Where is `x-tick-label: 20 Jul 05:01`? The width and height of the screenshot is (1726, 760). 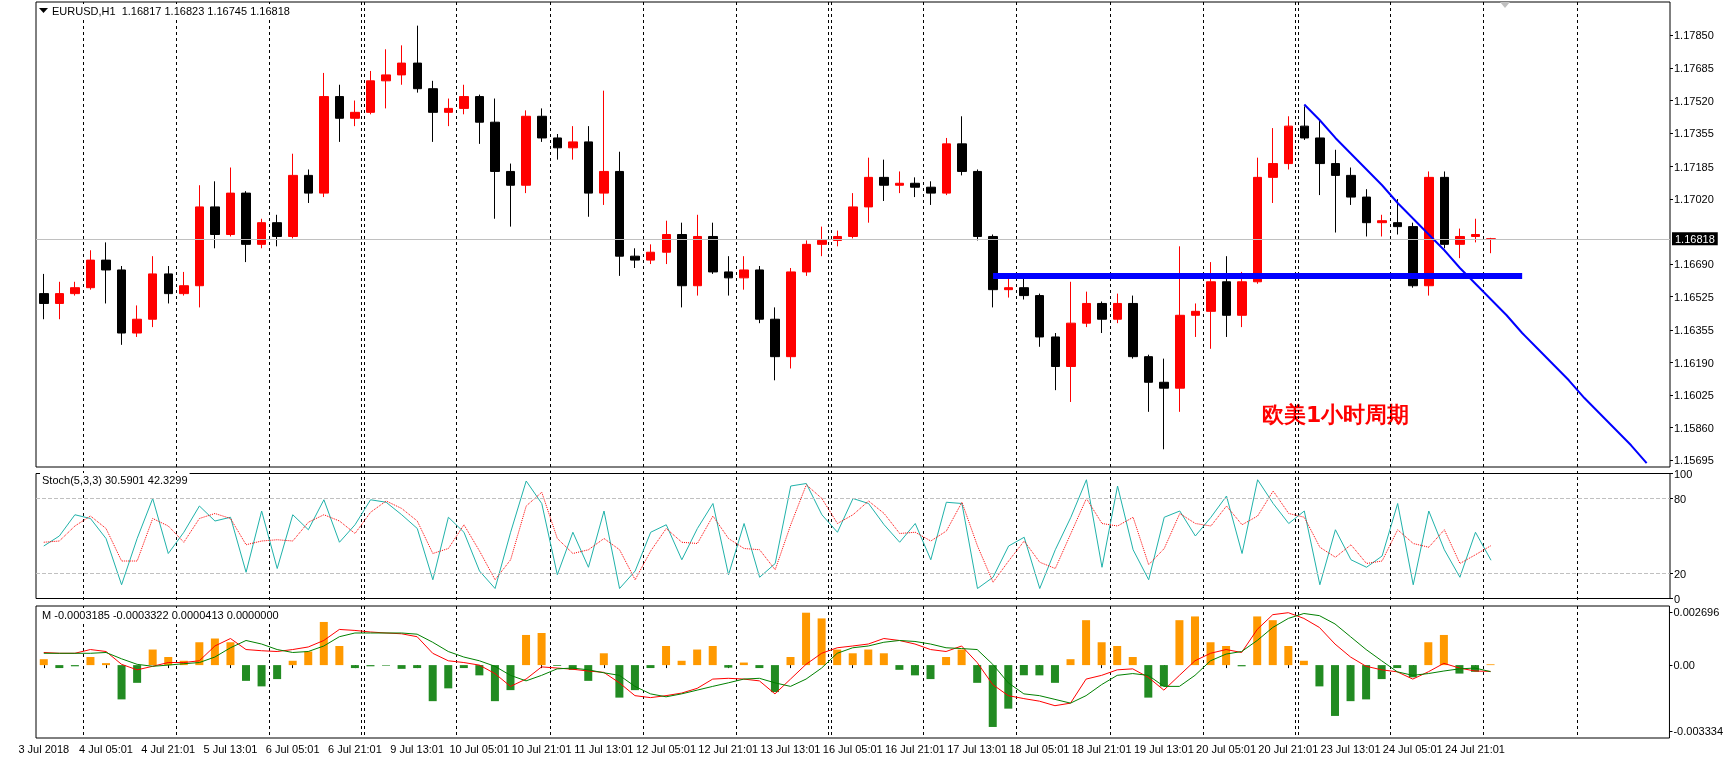
x-tick-label: 20 Jul 05:01 is located at coordinates (1226, 748).